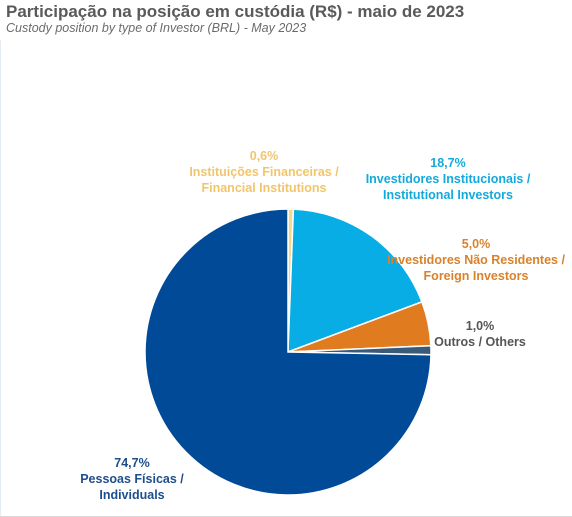 The width and height of the screenshot is (572, 517). Describe the element at coordinates (476, 276) in the screenshot. I see `data-label-name: Foreign Investors` at that location.